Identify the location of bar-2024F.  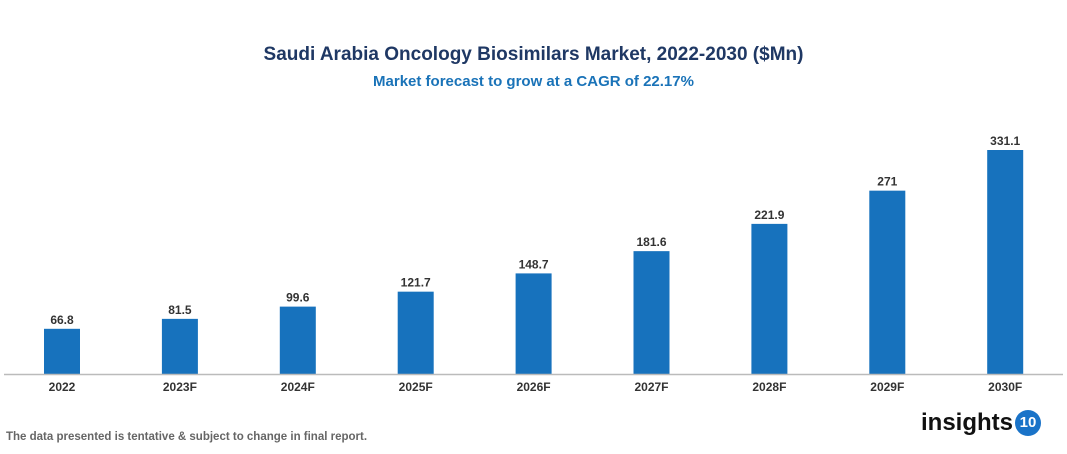
(297, 340).